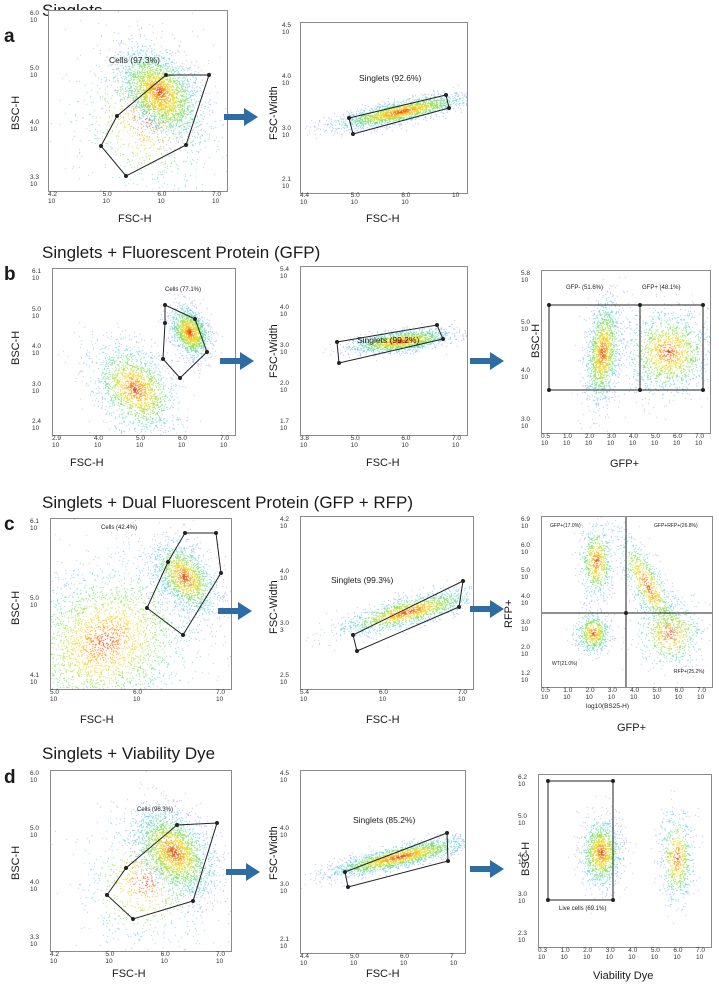 The height and width of the screenshot is (985, 719). I want to click on d2-scatter, so click(383, 862).